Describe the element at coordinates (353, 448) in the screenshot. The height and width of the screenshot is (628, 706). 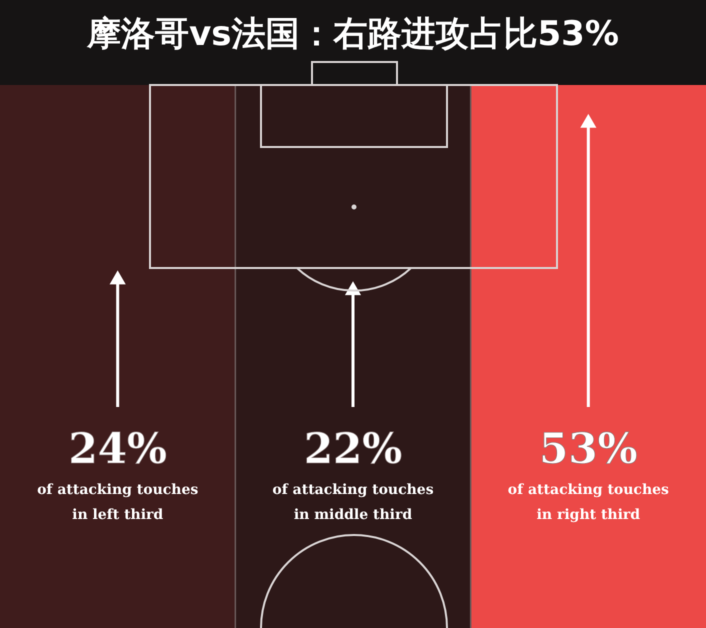
I see `data-label: 22%` at that location.